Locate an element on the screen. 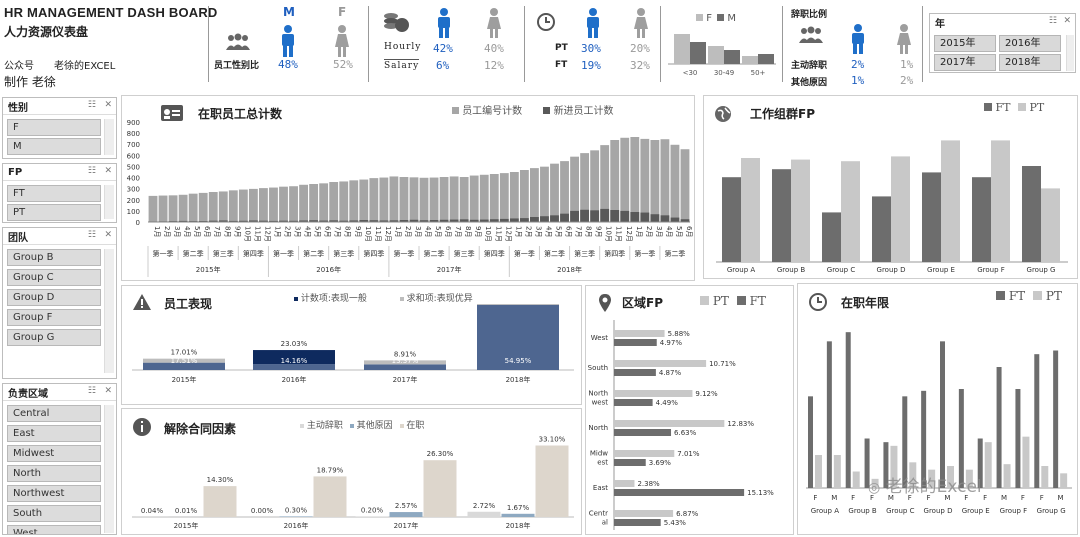 This screenshot has height=537, width=1080. age-distribution-chart: <30 30-49 50+ is located at coordinates (722, 55).